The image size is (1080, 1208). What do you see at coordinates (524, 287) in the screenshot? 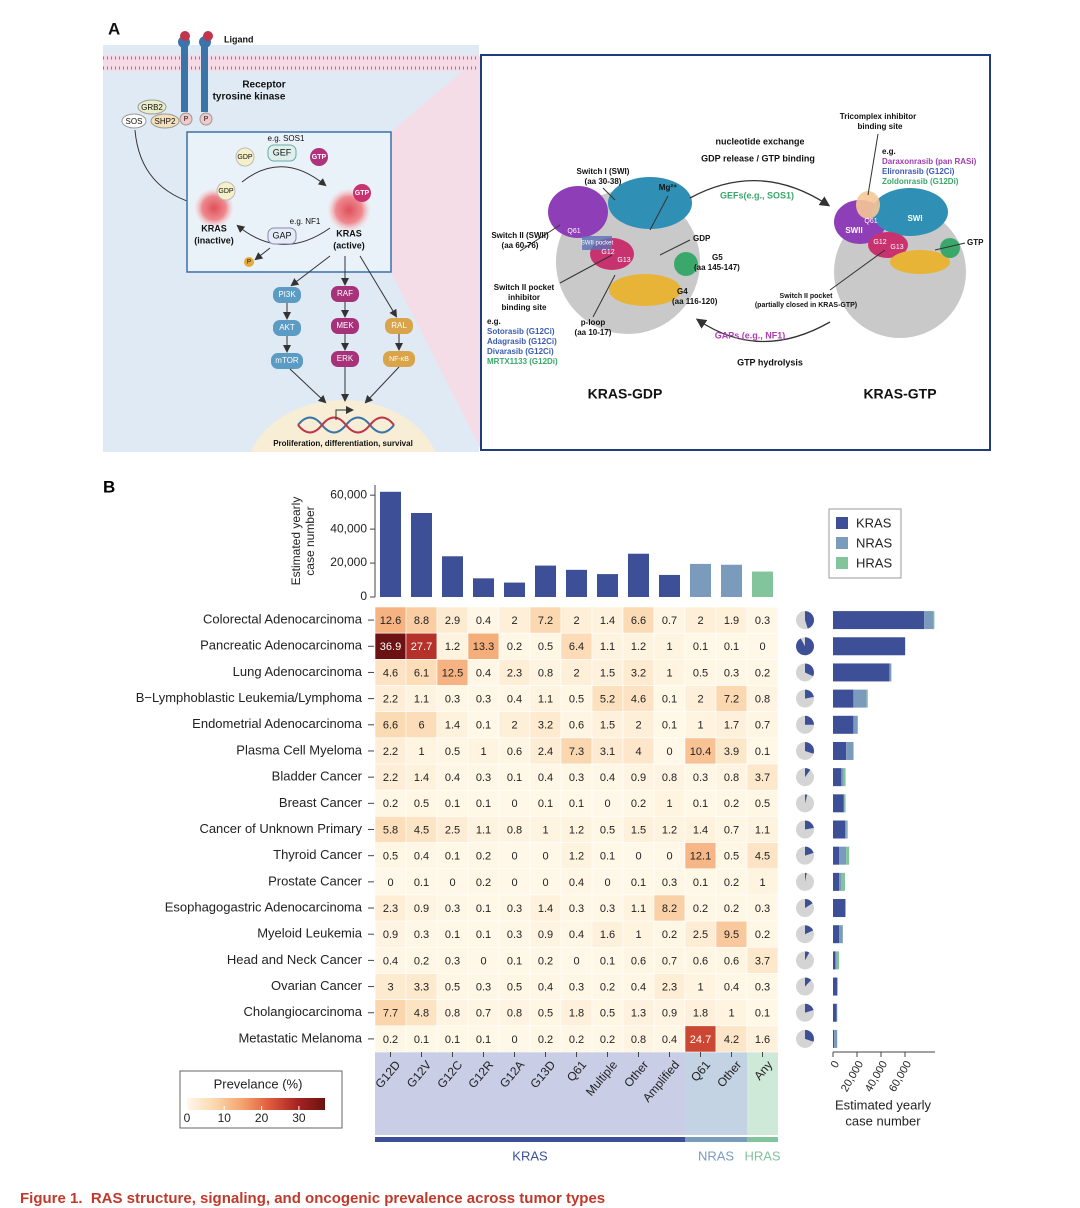
I see `diagram-label: Switch II pocket` at bounding box center [524, 287].